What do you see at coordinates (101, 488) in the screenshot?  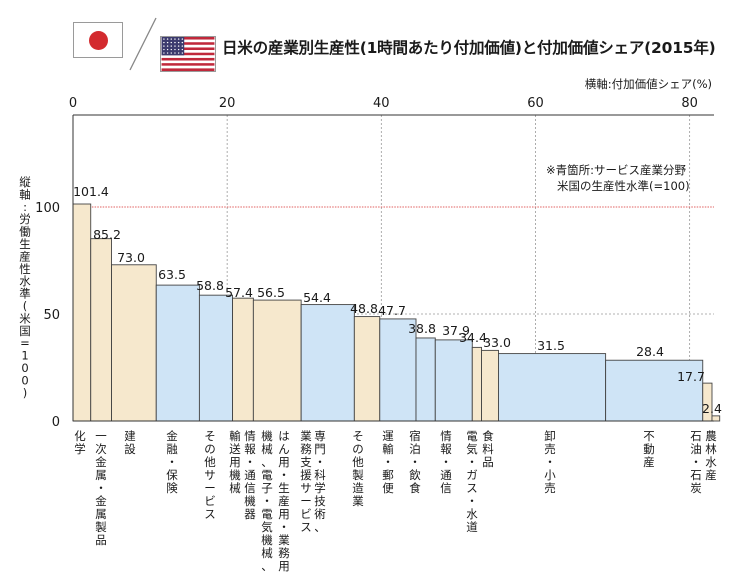 I see `category-label: 一次金属・金属製品` at bounding box center [101, 488].